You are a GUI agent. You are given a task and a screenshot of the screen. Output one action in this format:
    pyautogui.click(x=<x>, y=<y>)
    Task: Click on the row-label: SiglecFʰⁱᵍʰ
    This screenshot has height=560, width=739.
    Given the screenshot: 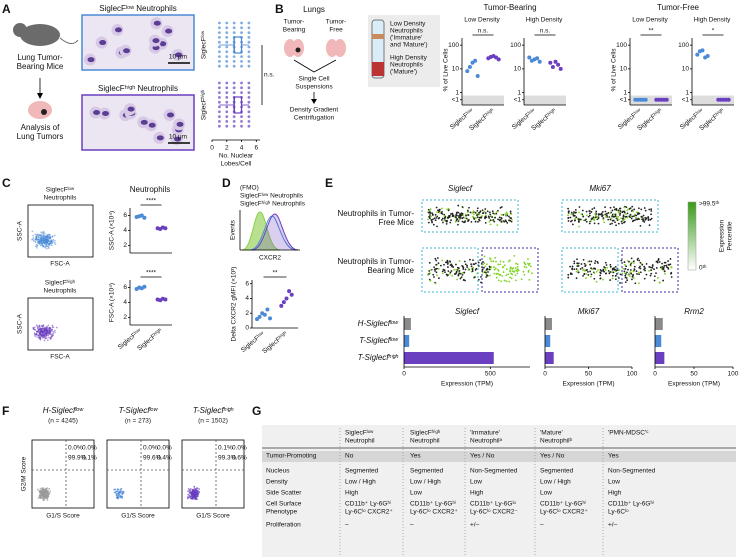 What is the action you would take?
    pyautogui.click(x=204, y=104)
    